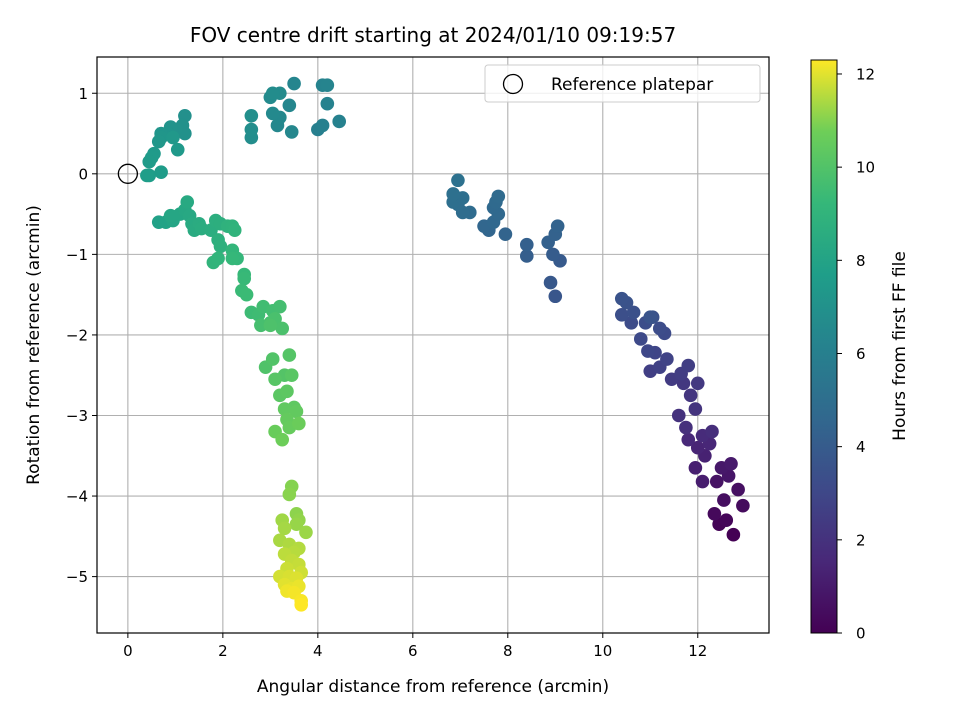 This screenshot has height=724, width=960. What do you see at coordinates (861, 354) in the screenshot?
I see `colorbar-tick-label: 6` at bounding box center [861, 354].